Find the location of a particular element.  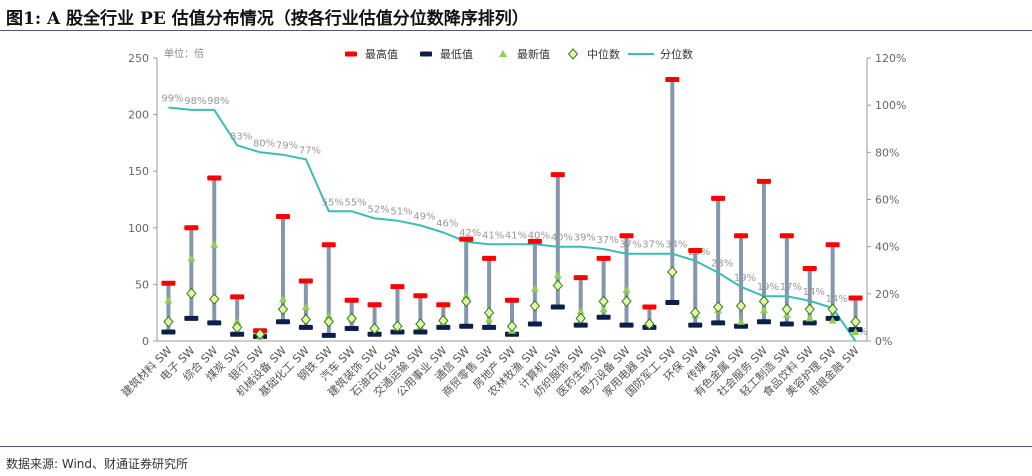

right-axis-tick-labels: 0% 20% 40% 60% 80% 100% 120% is located at coordinates (886, 200).